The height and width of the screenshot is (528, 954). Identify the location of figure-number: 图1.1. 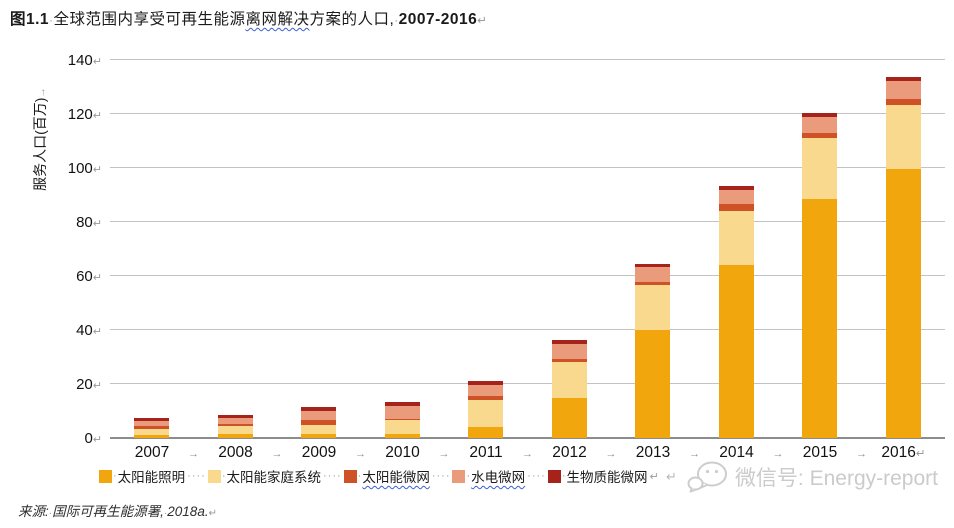
(30, 19).